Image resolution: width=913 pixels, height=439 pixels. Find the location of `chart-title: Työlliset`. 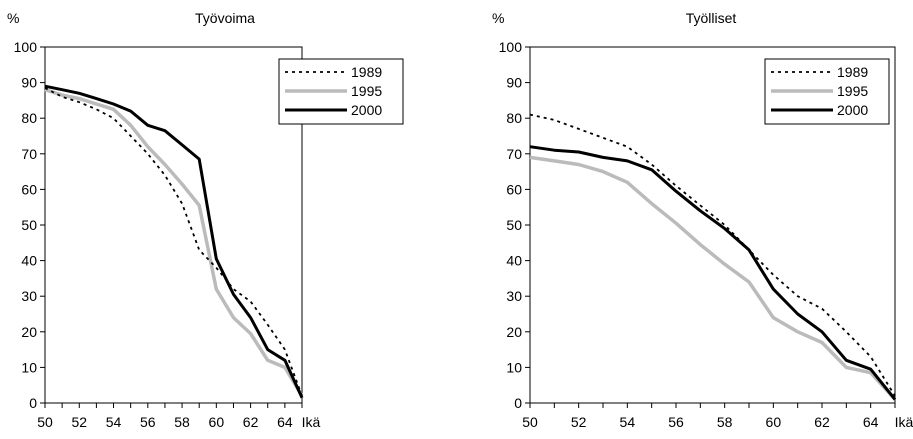

chart-title: Työlliset is located at coordinates (711, 18).